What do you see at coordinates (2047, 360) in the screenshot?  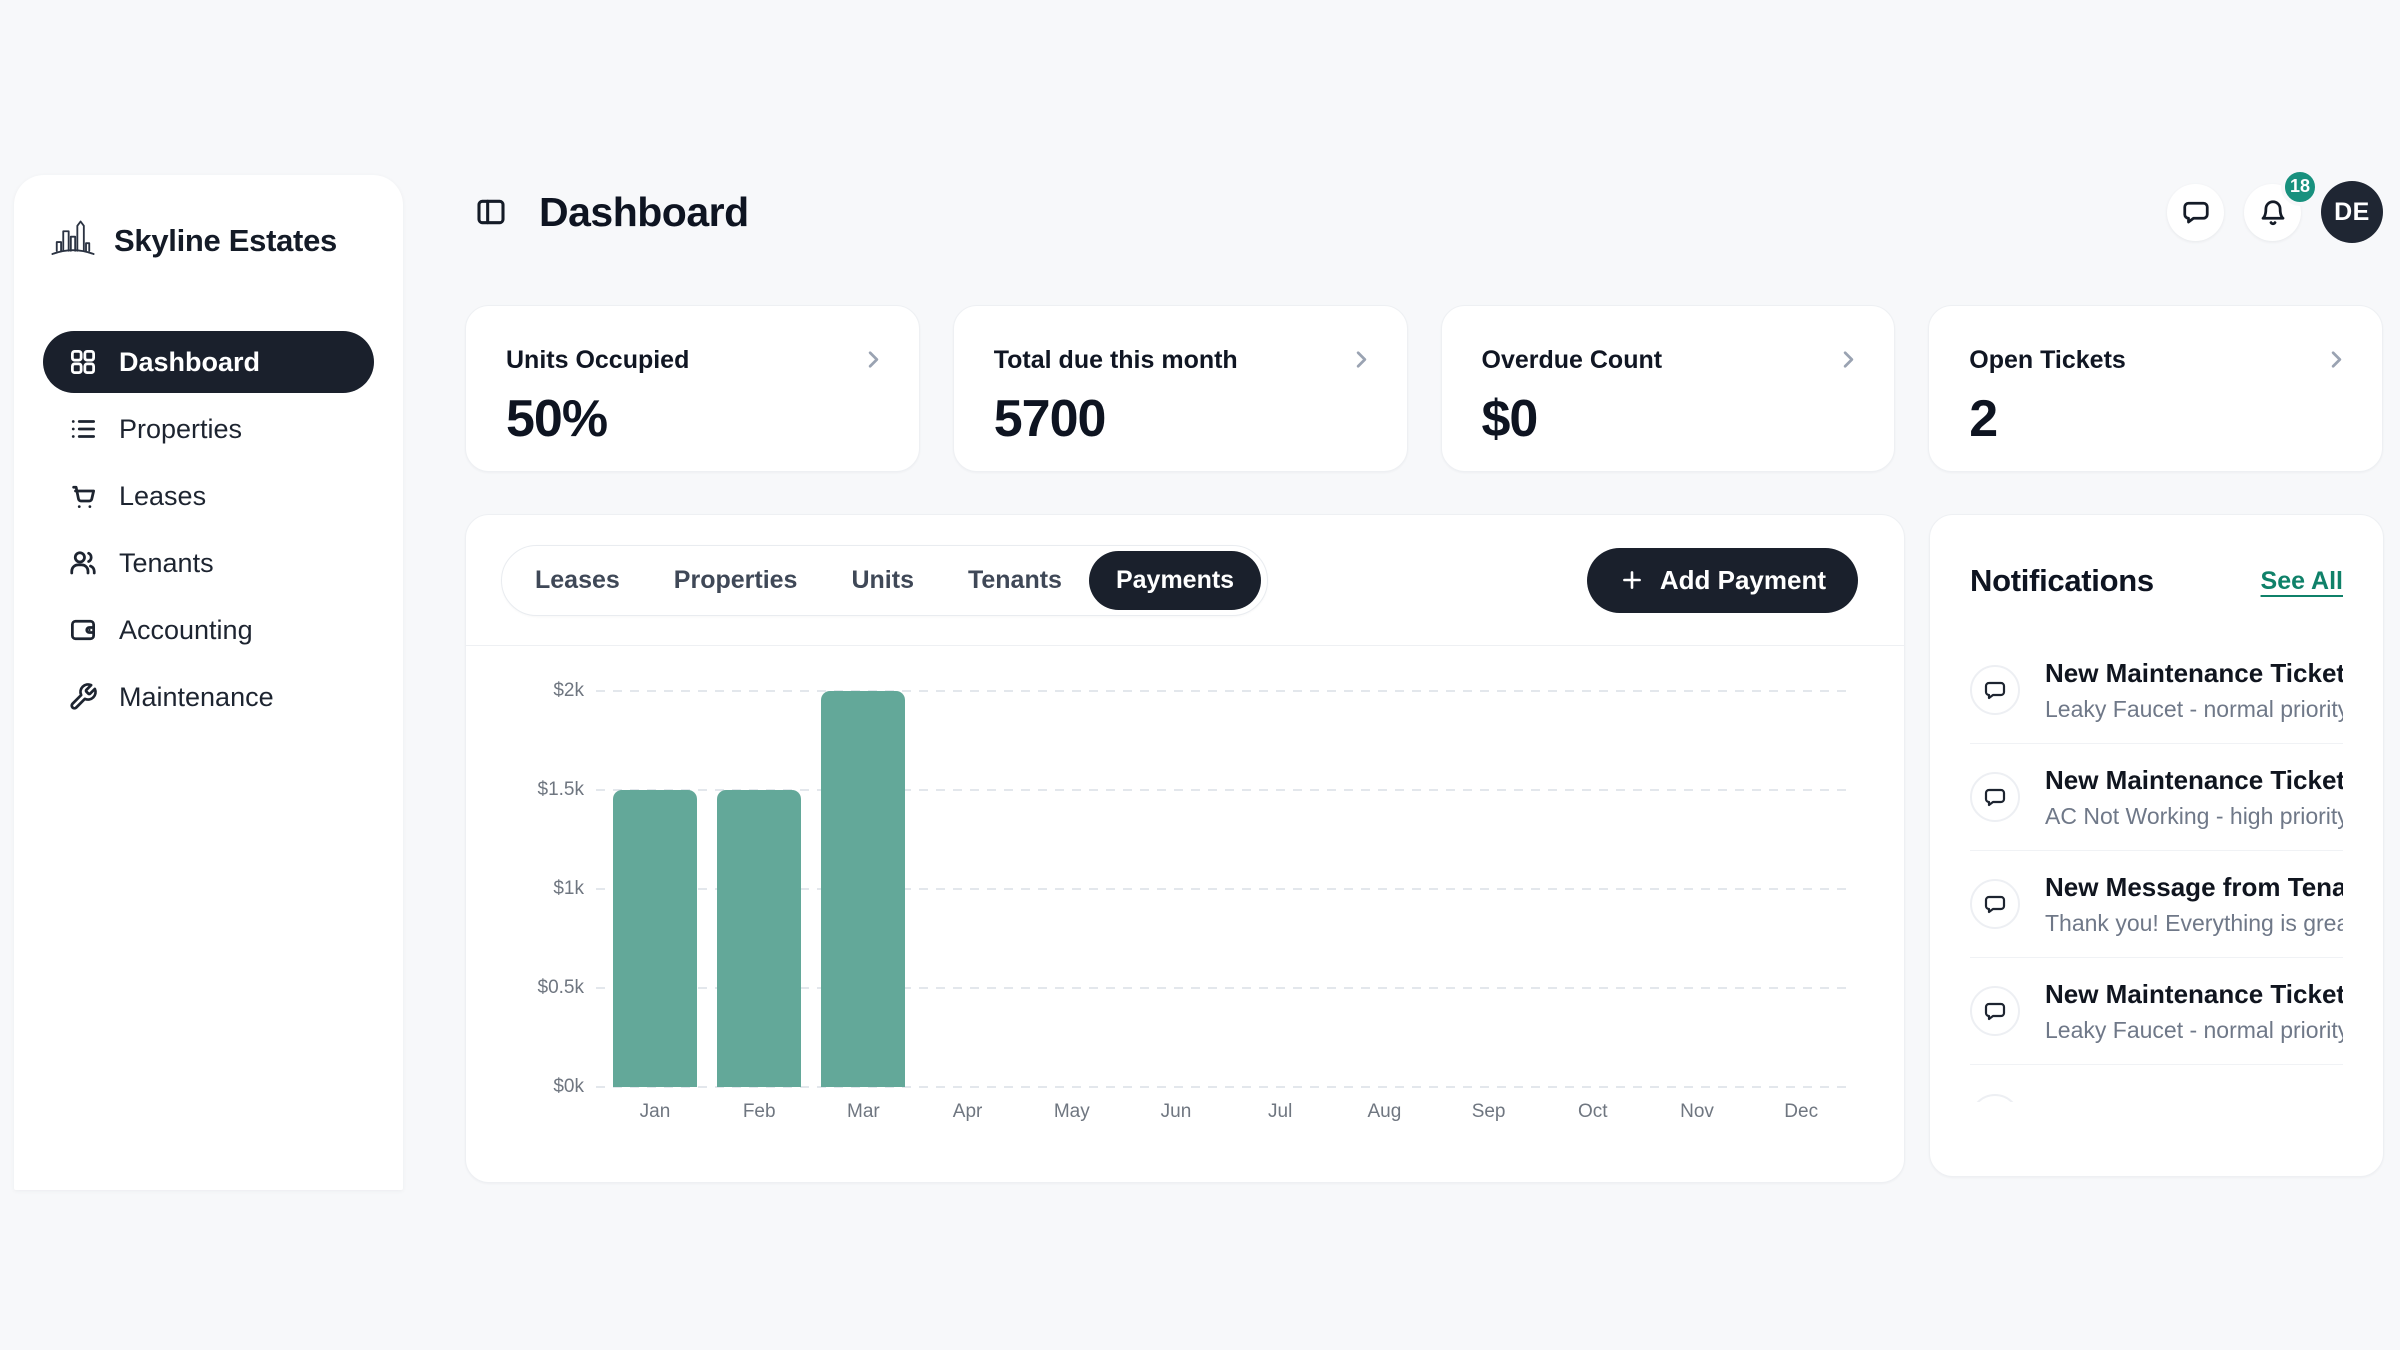 I see `stat-card-label: Open Tickets` at bounding box center [2047, 360].